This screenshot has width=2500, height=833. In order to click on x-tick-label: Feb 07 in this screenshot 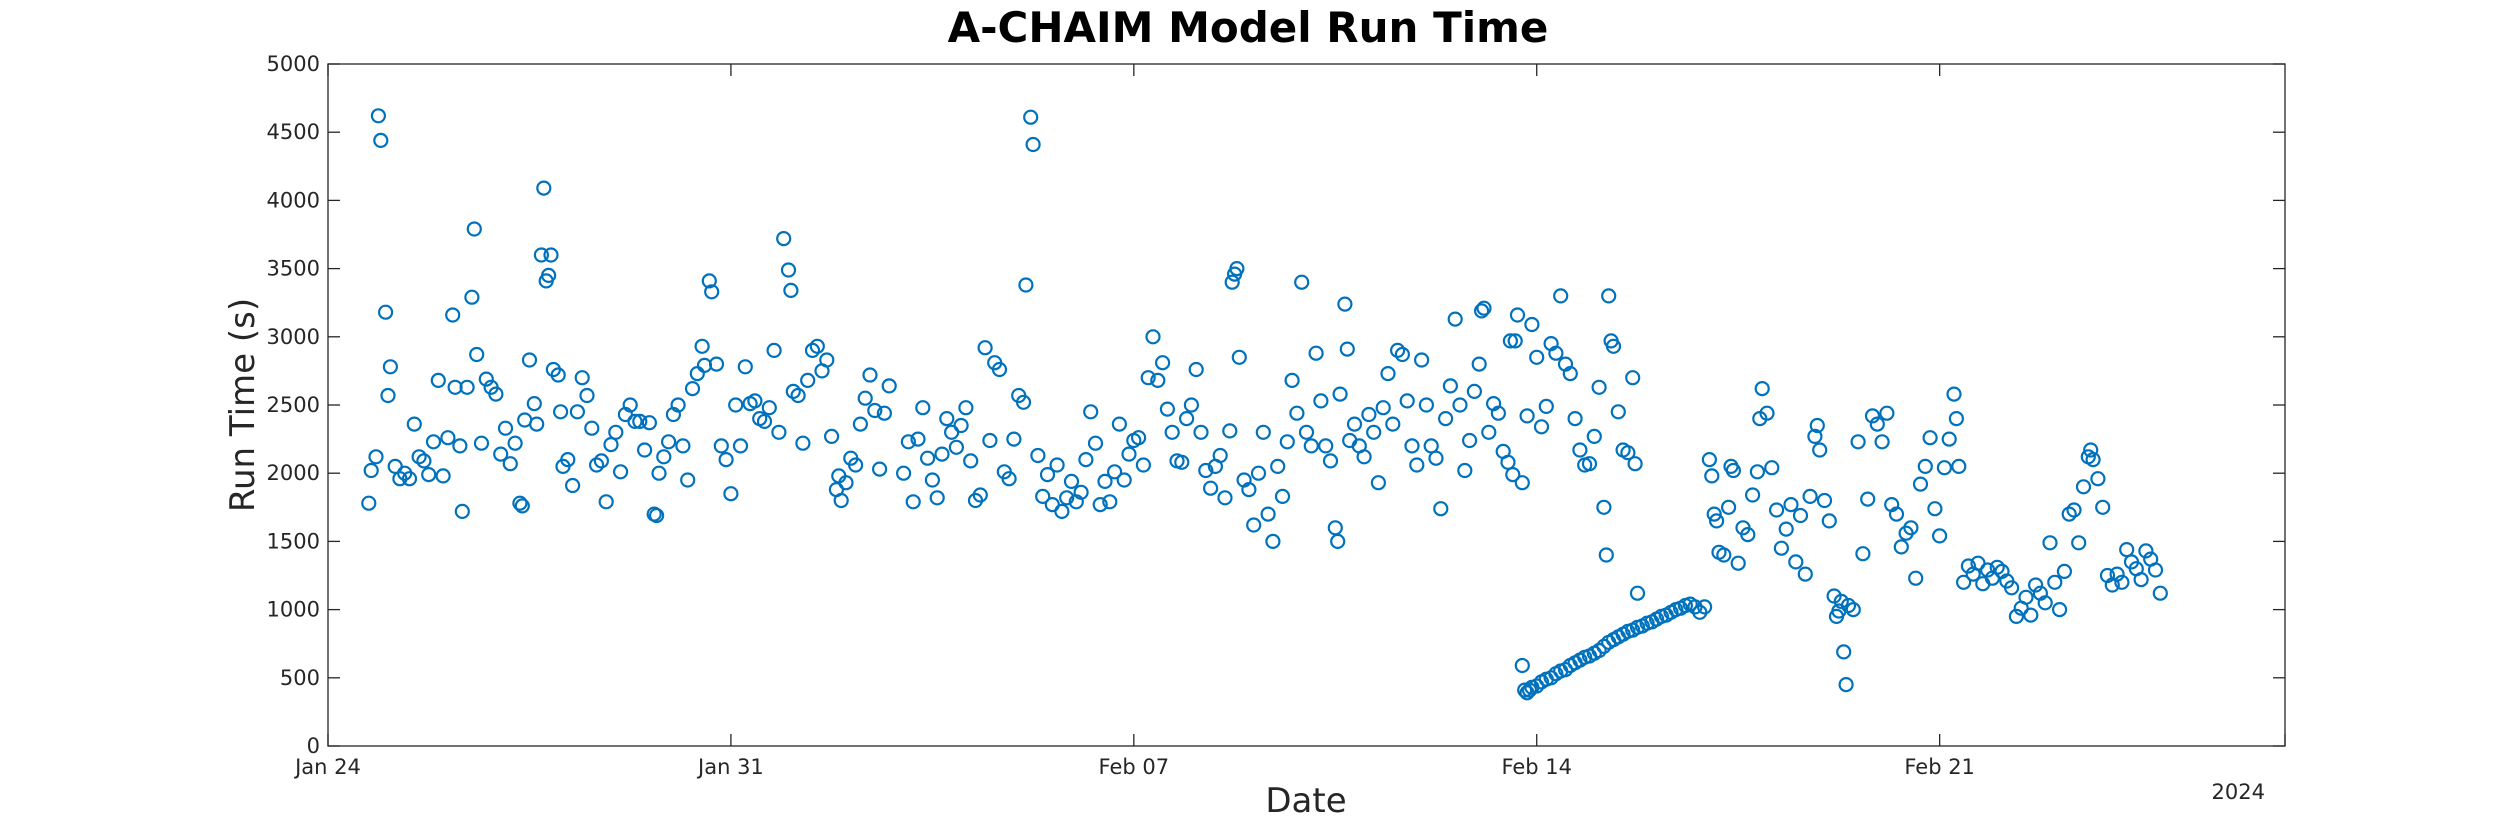, I will do `click(1134, 767)`.